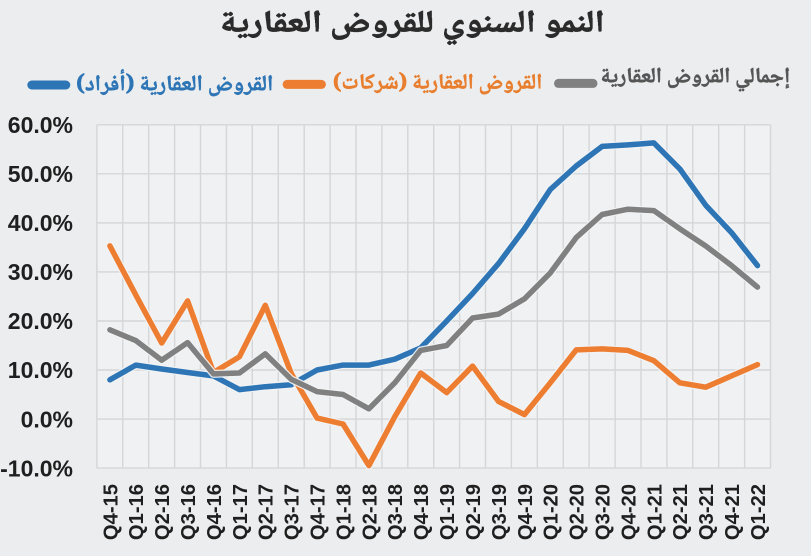 The width and height of the screenshot is (811, 556). I want to click on svg-text: Q3-21, so click(707, 512).